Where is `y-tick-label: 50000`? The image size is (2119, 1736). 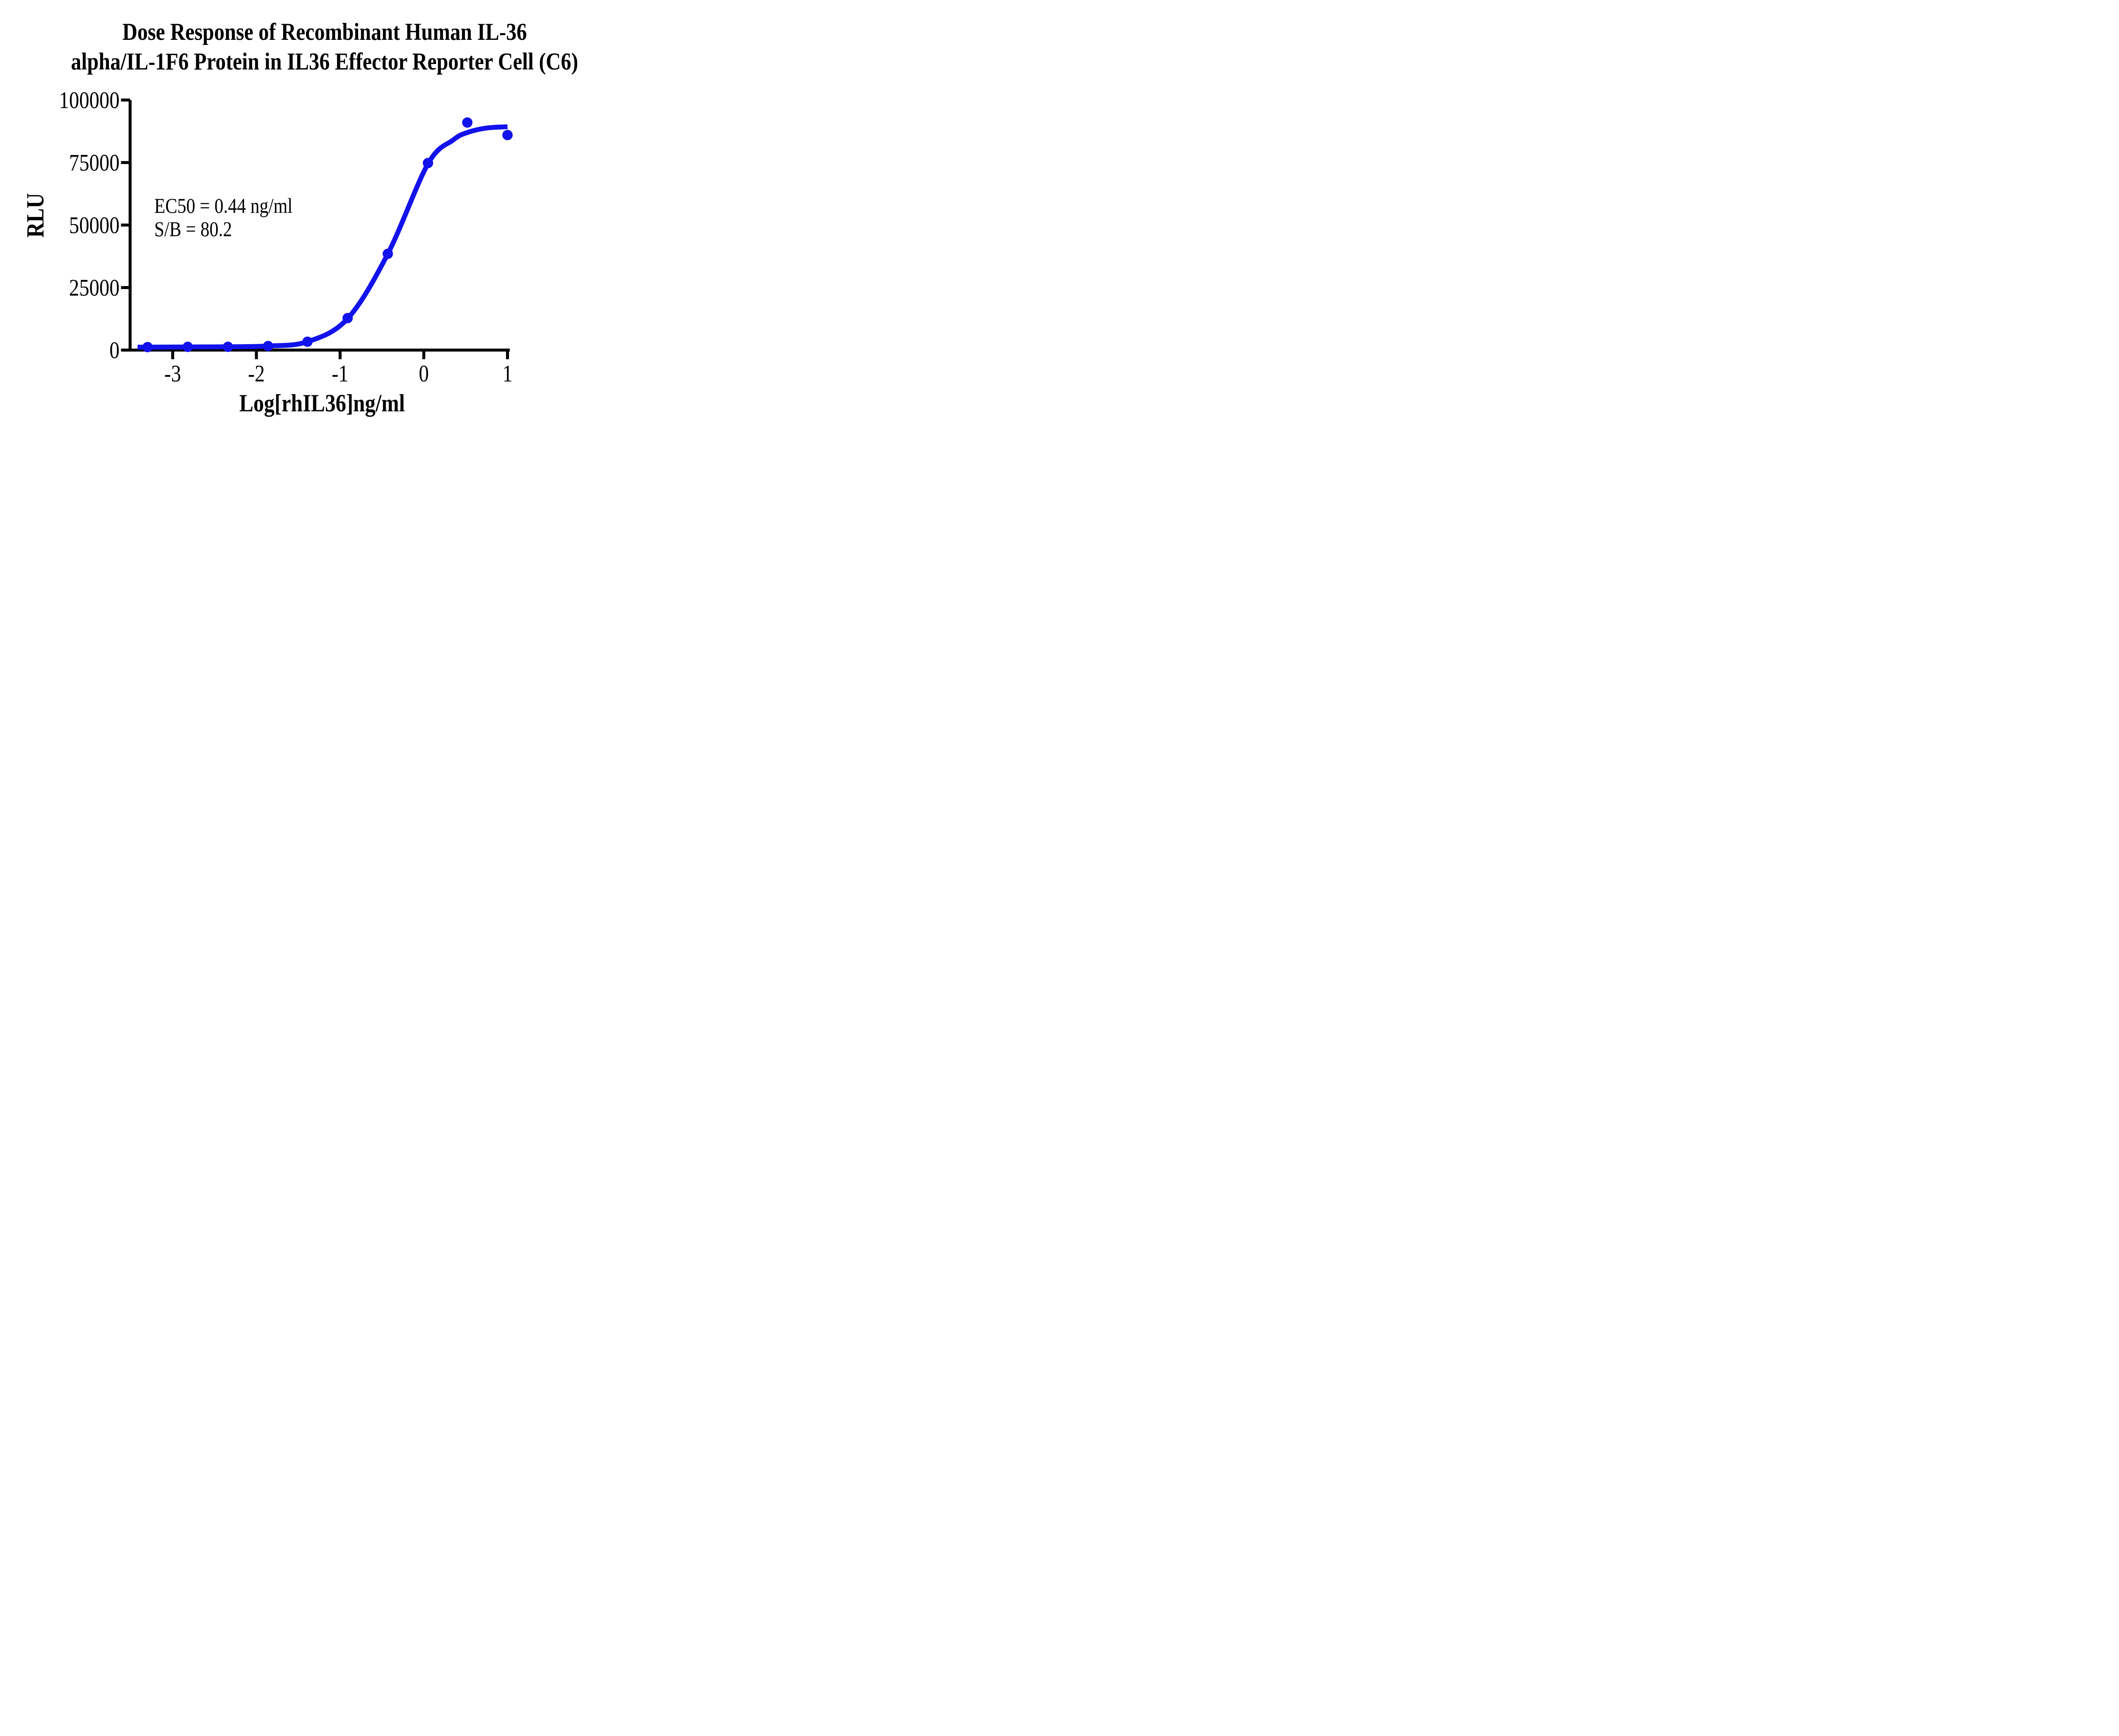 y-tick-label: 50000 is located at coordinates (95, 226).